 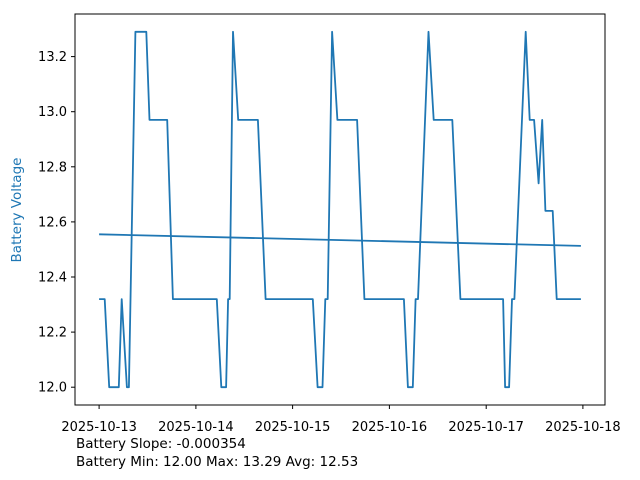 What do you see at coordinates (52, 333) in the screenshot?
I see `y-tick-label: 12.2` at bounding box center [52, 333].